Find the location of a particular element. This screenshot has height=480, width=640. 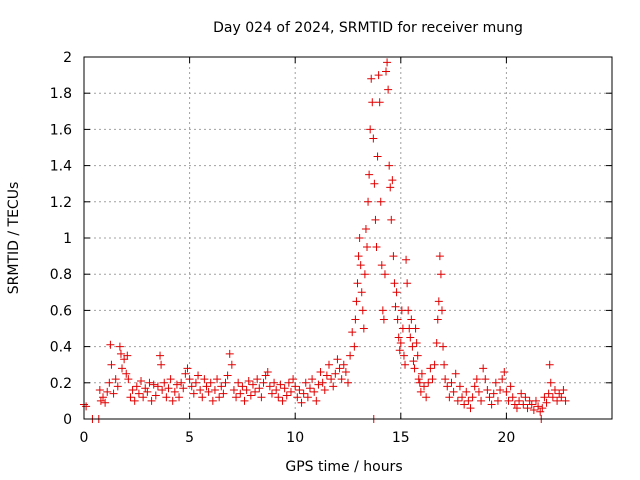

x-tick-label-5: 5 is located at coordinates (189, 438).